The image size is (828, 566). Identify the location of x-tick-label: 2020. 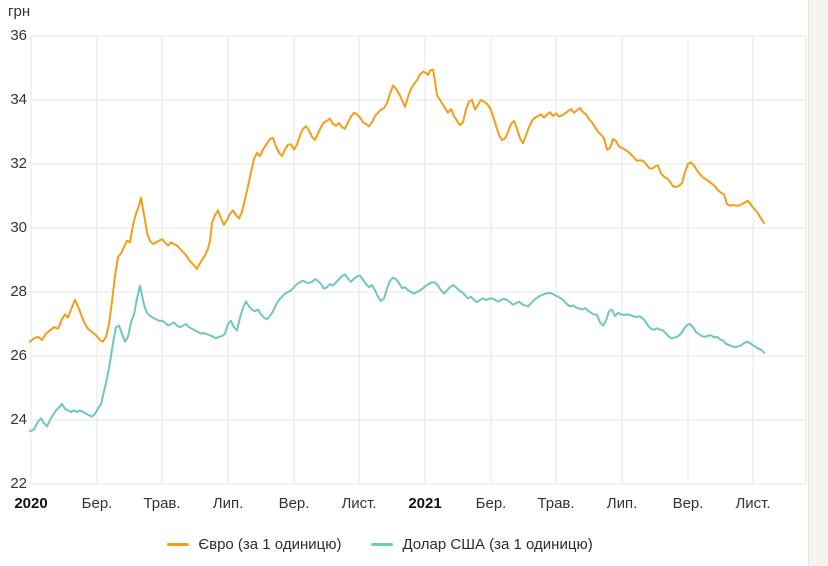
(31, 503).